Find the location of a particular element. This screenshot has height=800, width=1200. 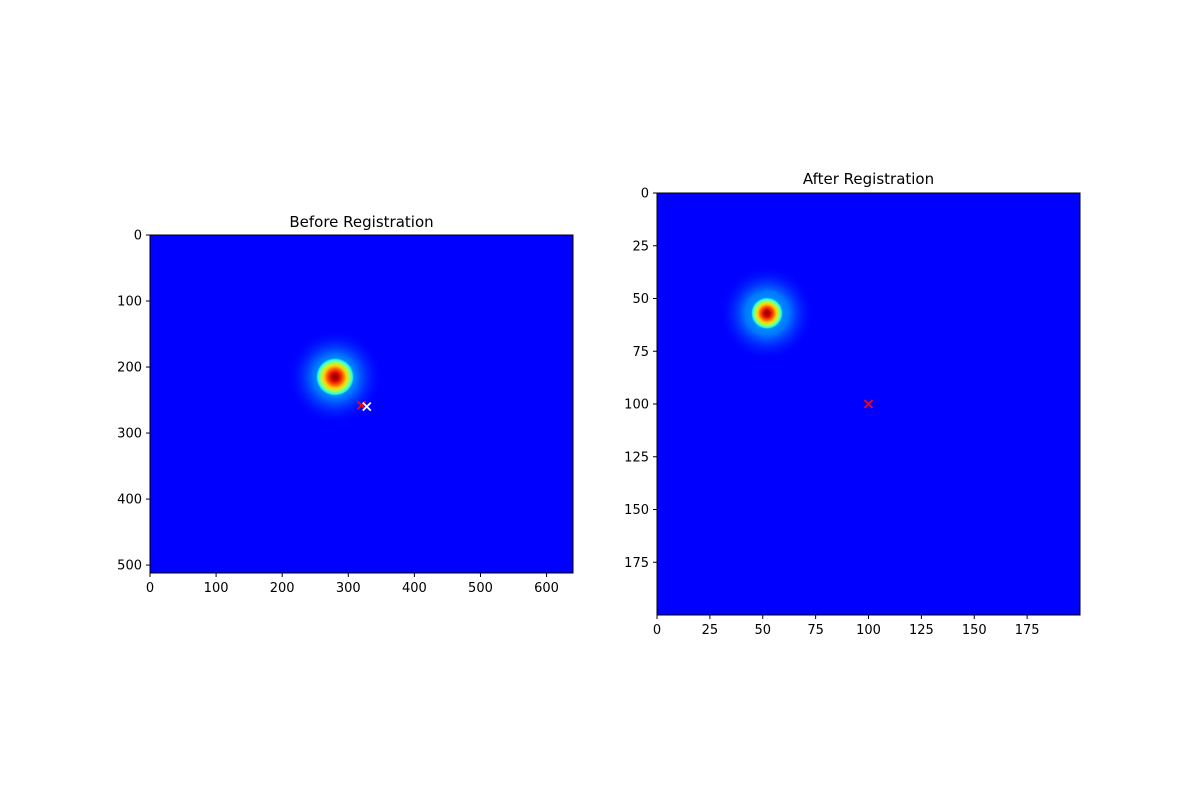

x-tick-label: 600 is located at coordinates (546, 588).